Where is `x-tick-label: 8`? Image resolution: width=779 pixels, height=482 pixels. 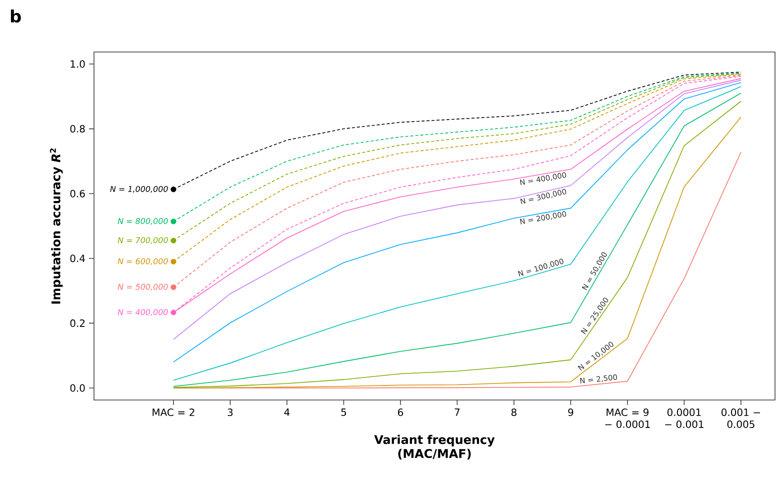
x-tick-label: 8 is located at coordinates (513, 412).